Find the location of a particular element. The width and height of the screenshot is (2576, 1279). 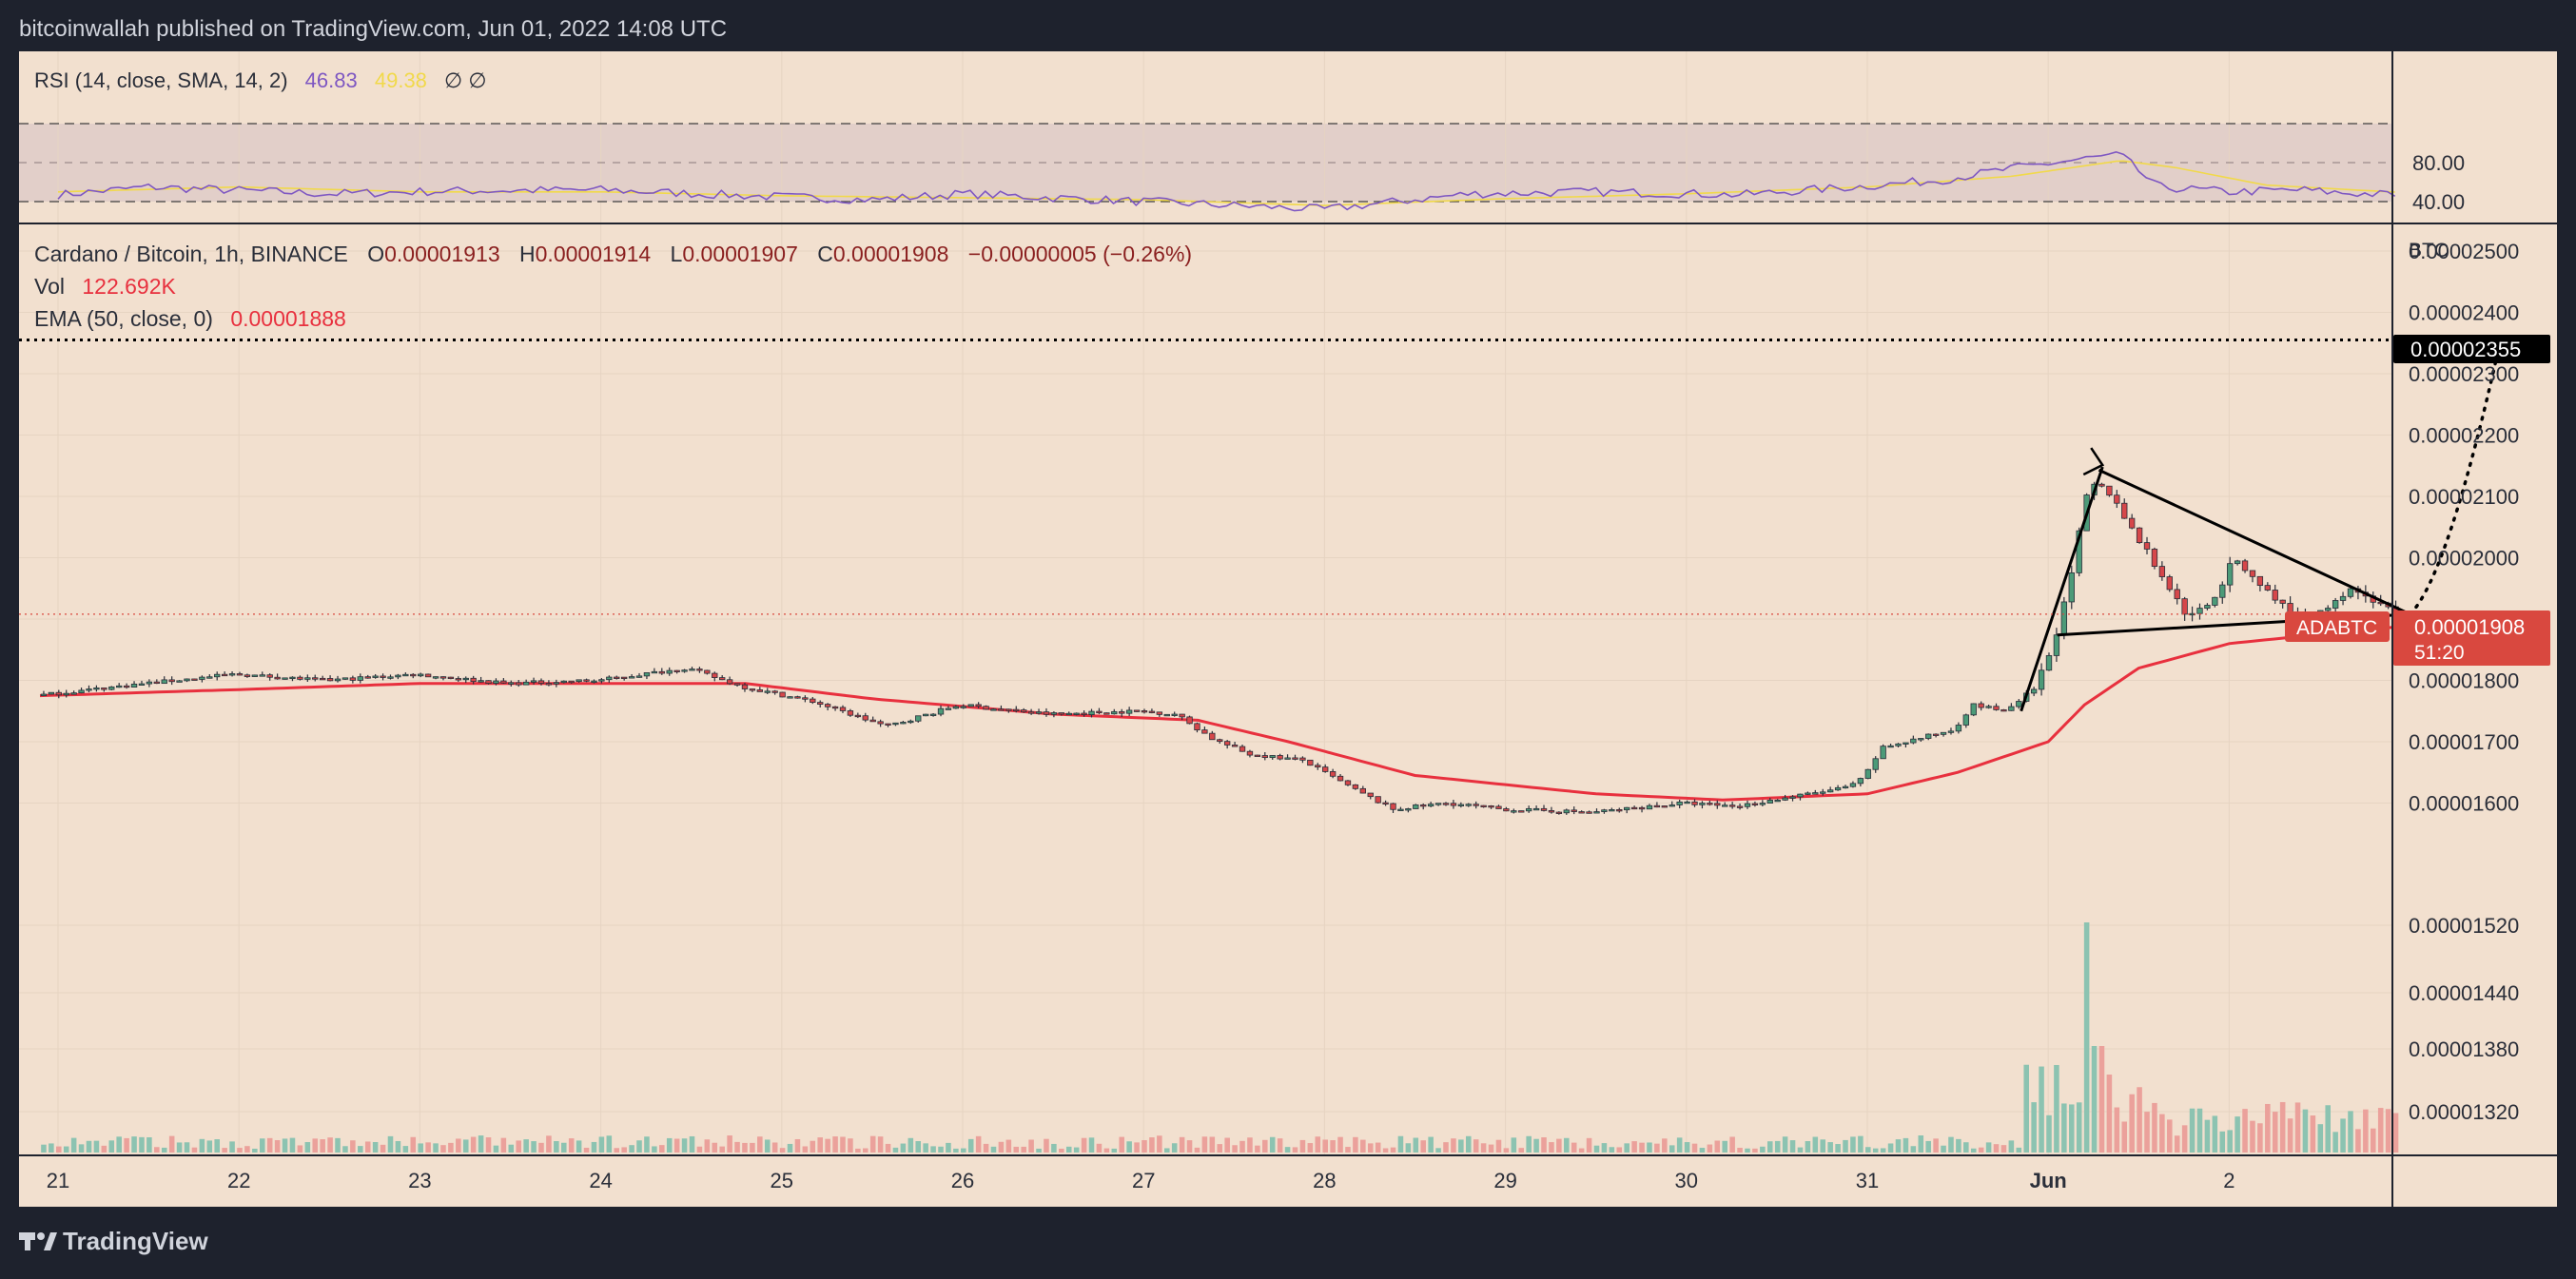

symbol-badge-box is located at coordinates (2338, 626).